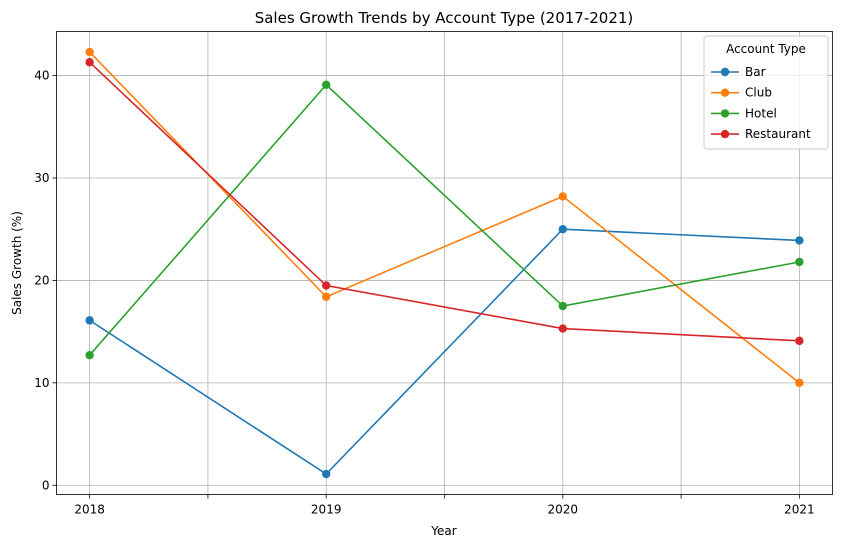 This screenshot has height=547, width=841. What do you see at coordinates (326, 510) in the screenshot?
I see `x-tick-label: 2019` at bounding box center [326, 510].